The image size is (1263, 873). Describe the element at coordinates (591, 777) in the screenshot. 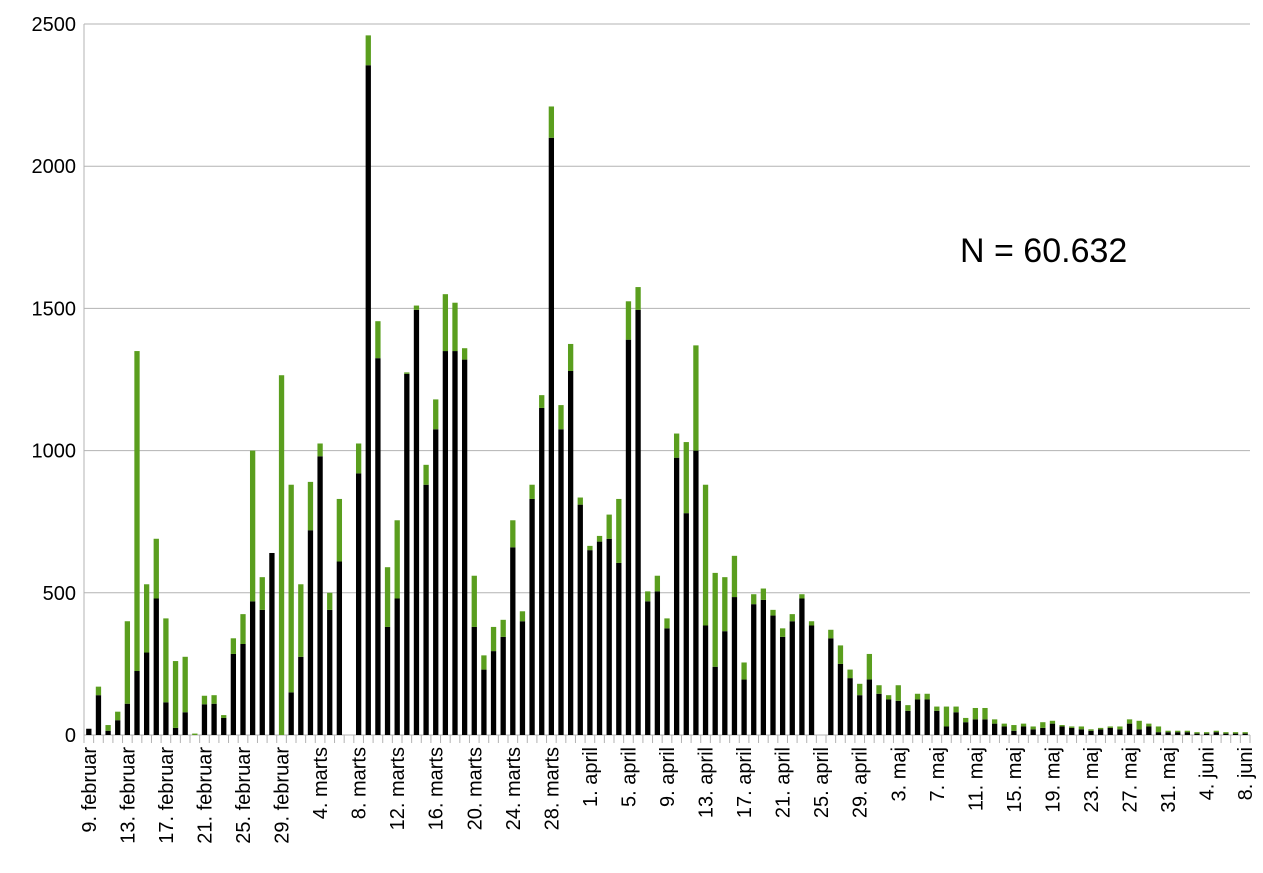

I see `x-tick-label: 1. april` at that location.